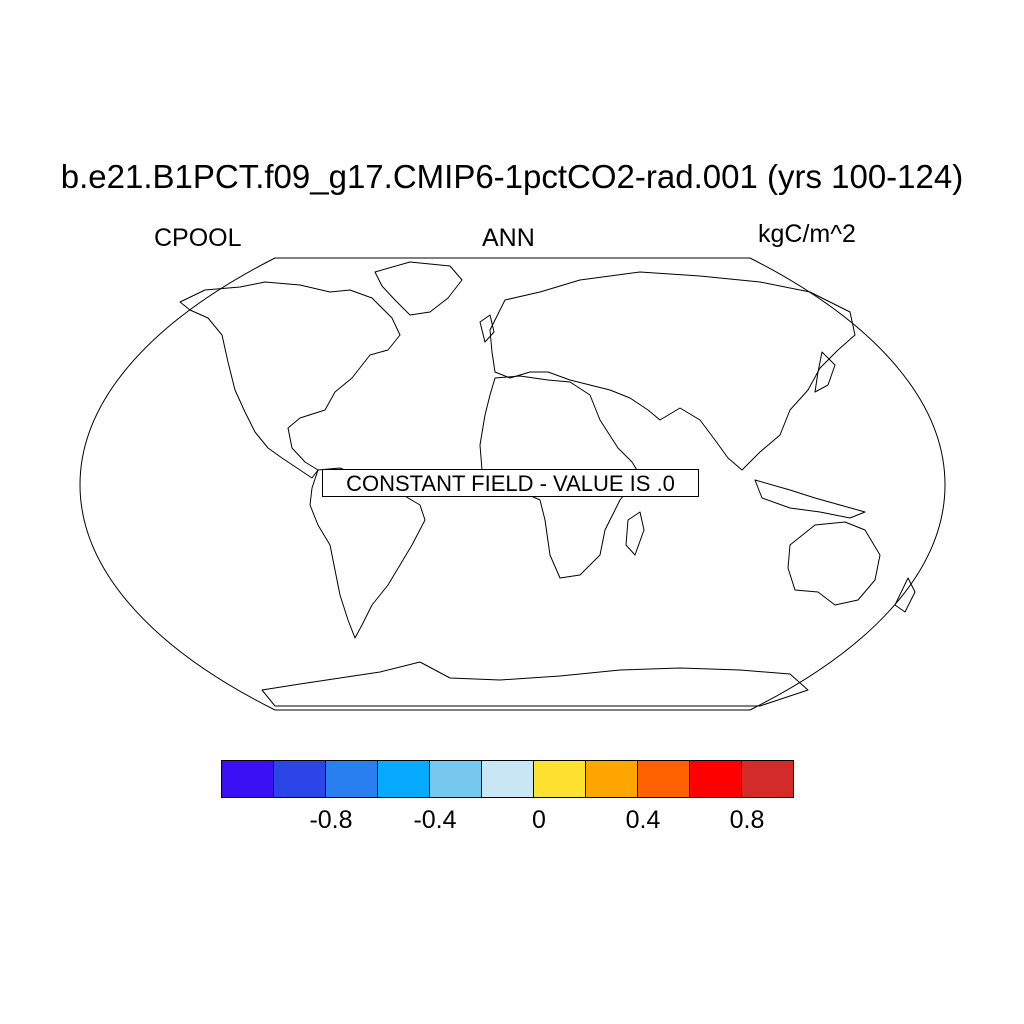 The image size is (1024, 1024). I want to click on north-america-coast, so click(290, 380).